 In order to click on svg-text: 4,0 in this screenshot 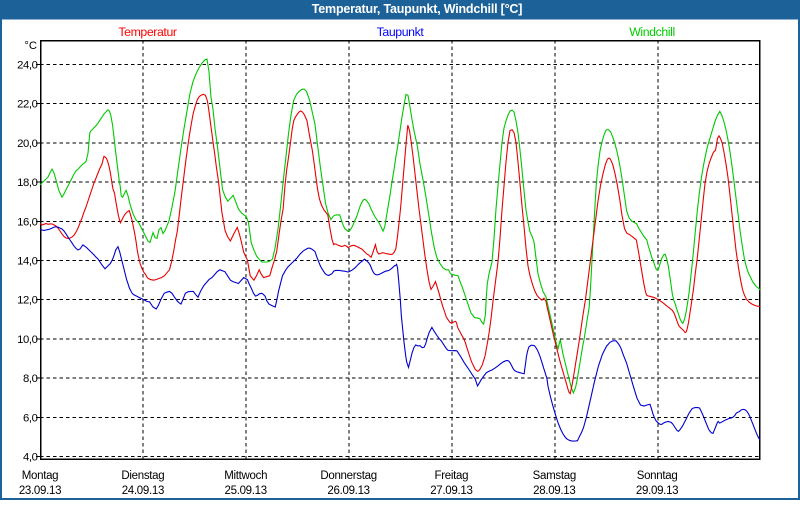, I will do `click(30, 458)`.